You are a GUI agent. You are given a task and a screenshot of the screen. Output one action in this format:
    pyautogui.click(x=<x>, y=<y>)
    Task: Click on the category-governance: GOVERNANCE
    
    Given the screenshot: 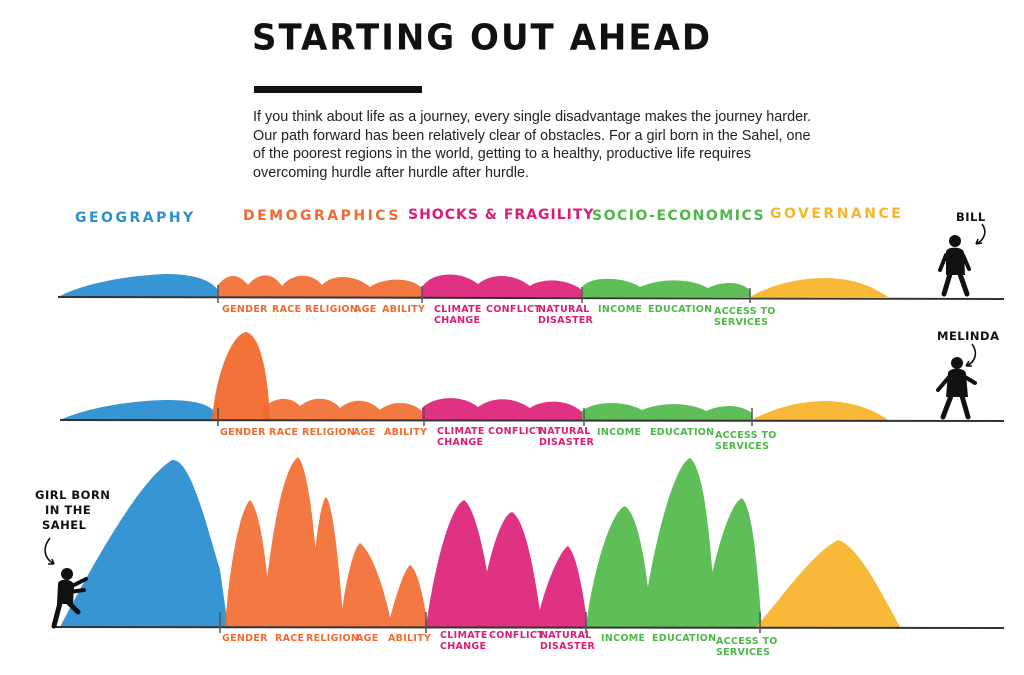 What is the action you would take?
    pyautogui.click(x=836, y=214)
    